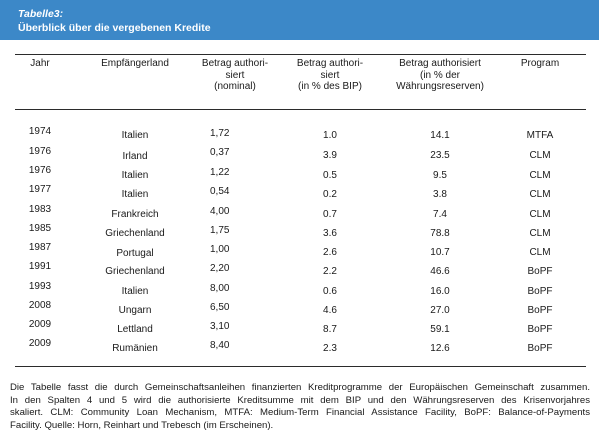 Image resolution: width=599 pixels, height=447 pixels. What do you see at coordinates (220, 326) in the screenshot?
I see `cell-nominal: 3,10` at bounding box center [220, 326].